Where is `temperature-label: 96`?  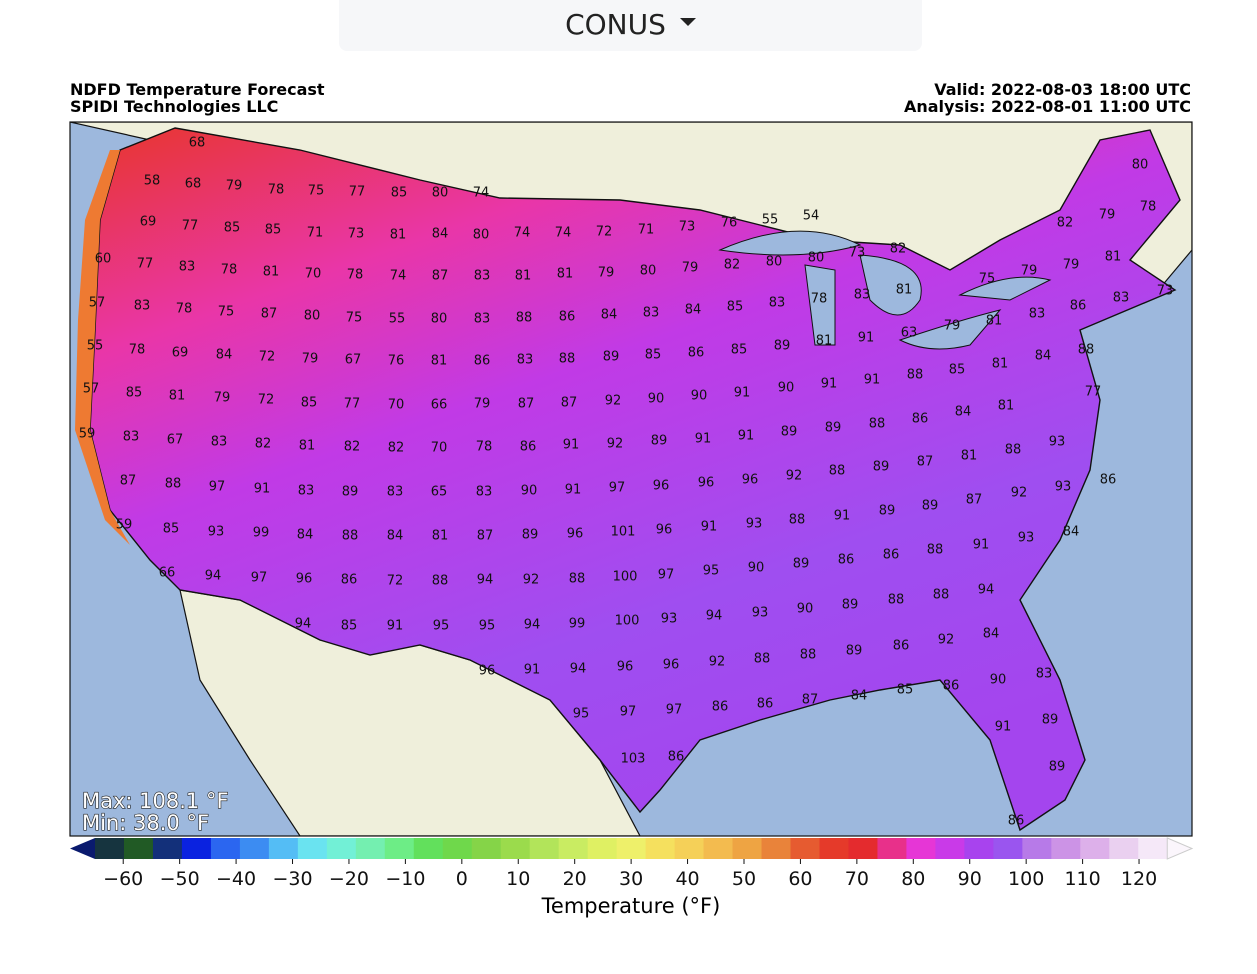
temperature-label: 96 is located at coordinates (664, 530).